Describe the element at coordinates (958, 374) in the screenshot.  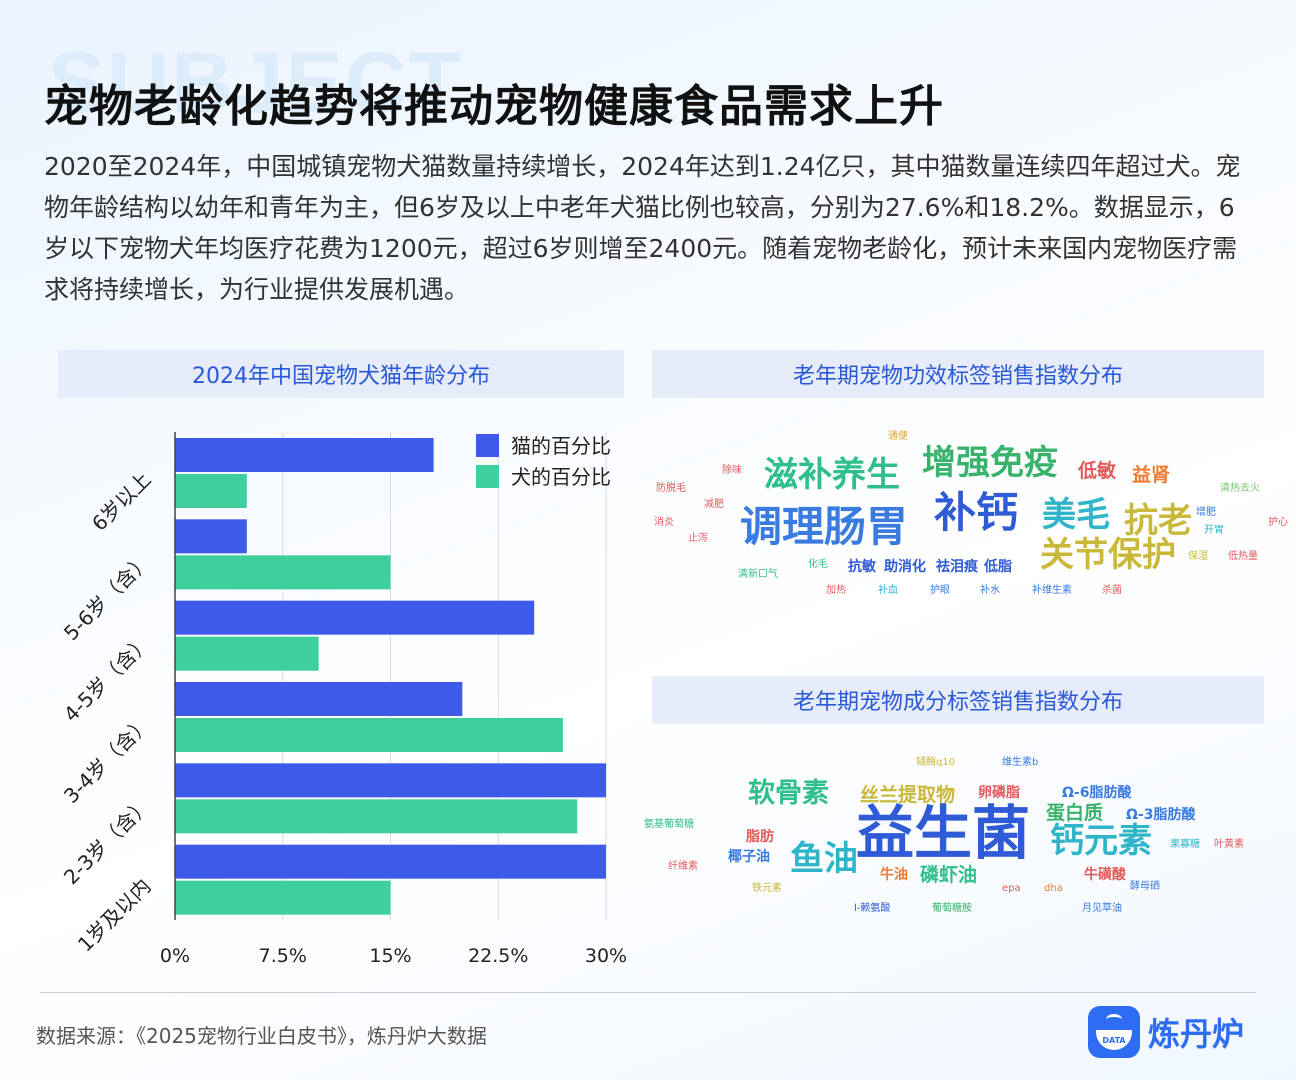
I see `efficacy-panel-header: 老年期宠物功效标签销售指数分布` at that location.